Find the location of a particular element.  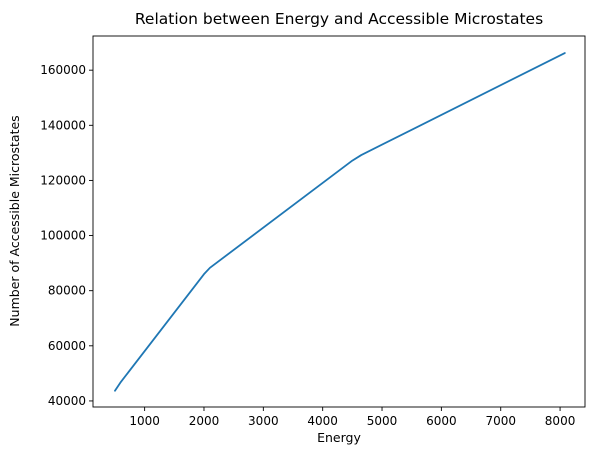

x-tick-label: 8000 is located at coordinates (560, 421).